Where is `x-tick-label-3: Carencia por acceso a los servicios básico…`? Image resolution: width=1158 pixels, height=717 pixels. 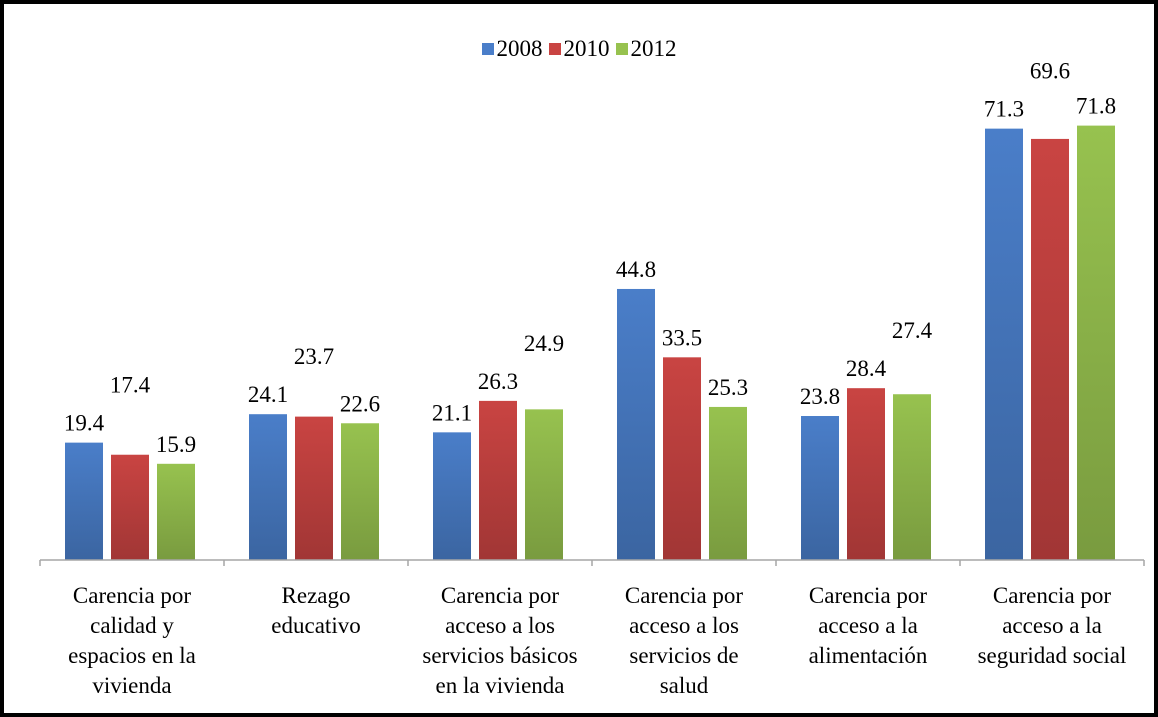 x-tick-label-3: Carencia por acceso a los servicios básico… is located at coordinates (499, 640).